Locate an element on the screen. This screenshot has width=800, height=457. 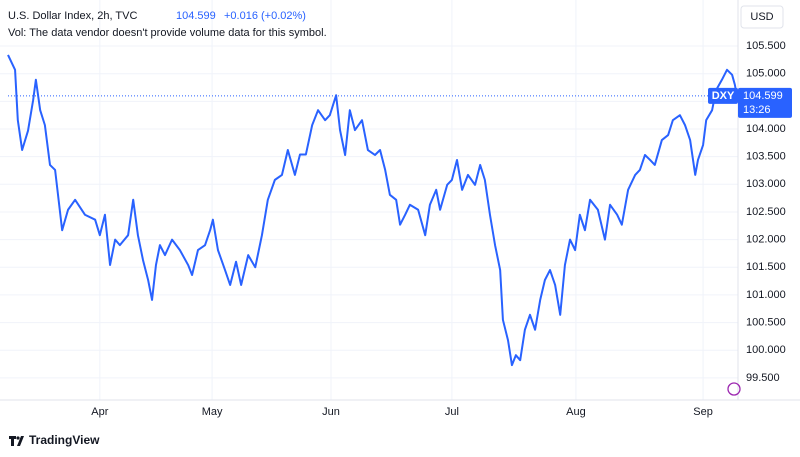
y-tick-label: 105.000 is located at coordinates (766, 74).